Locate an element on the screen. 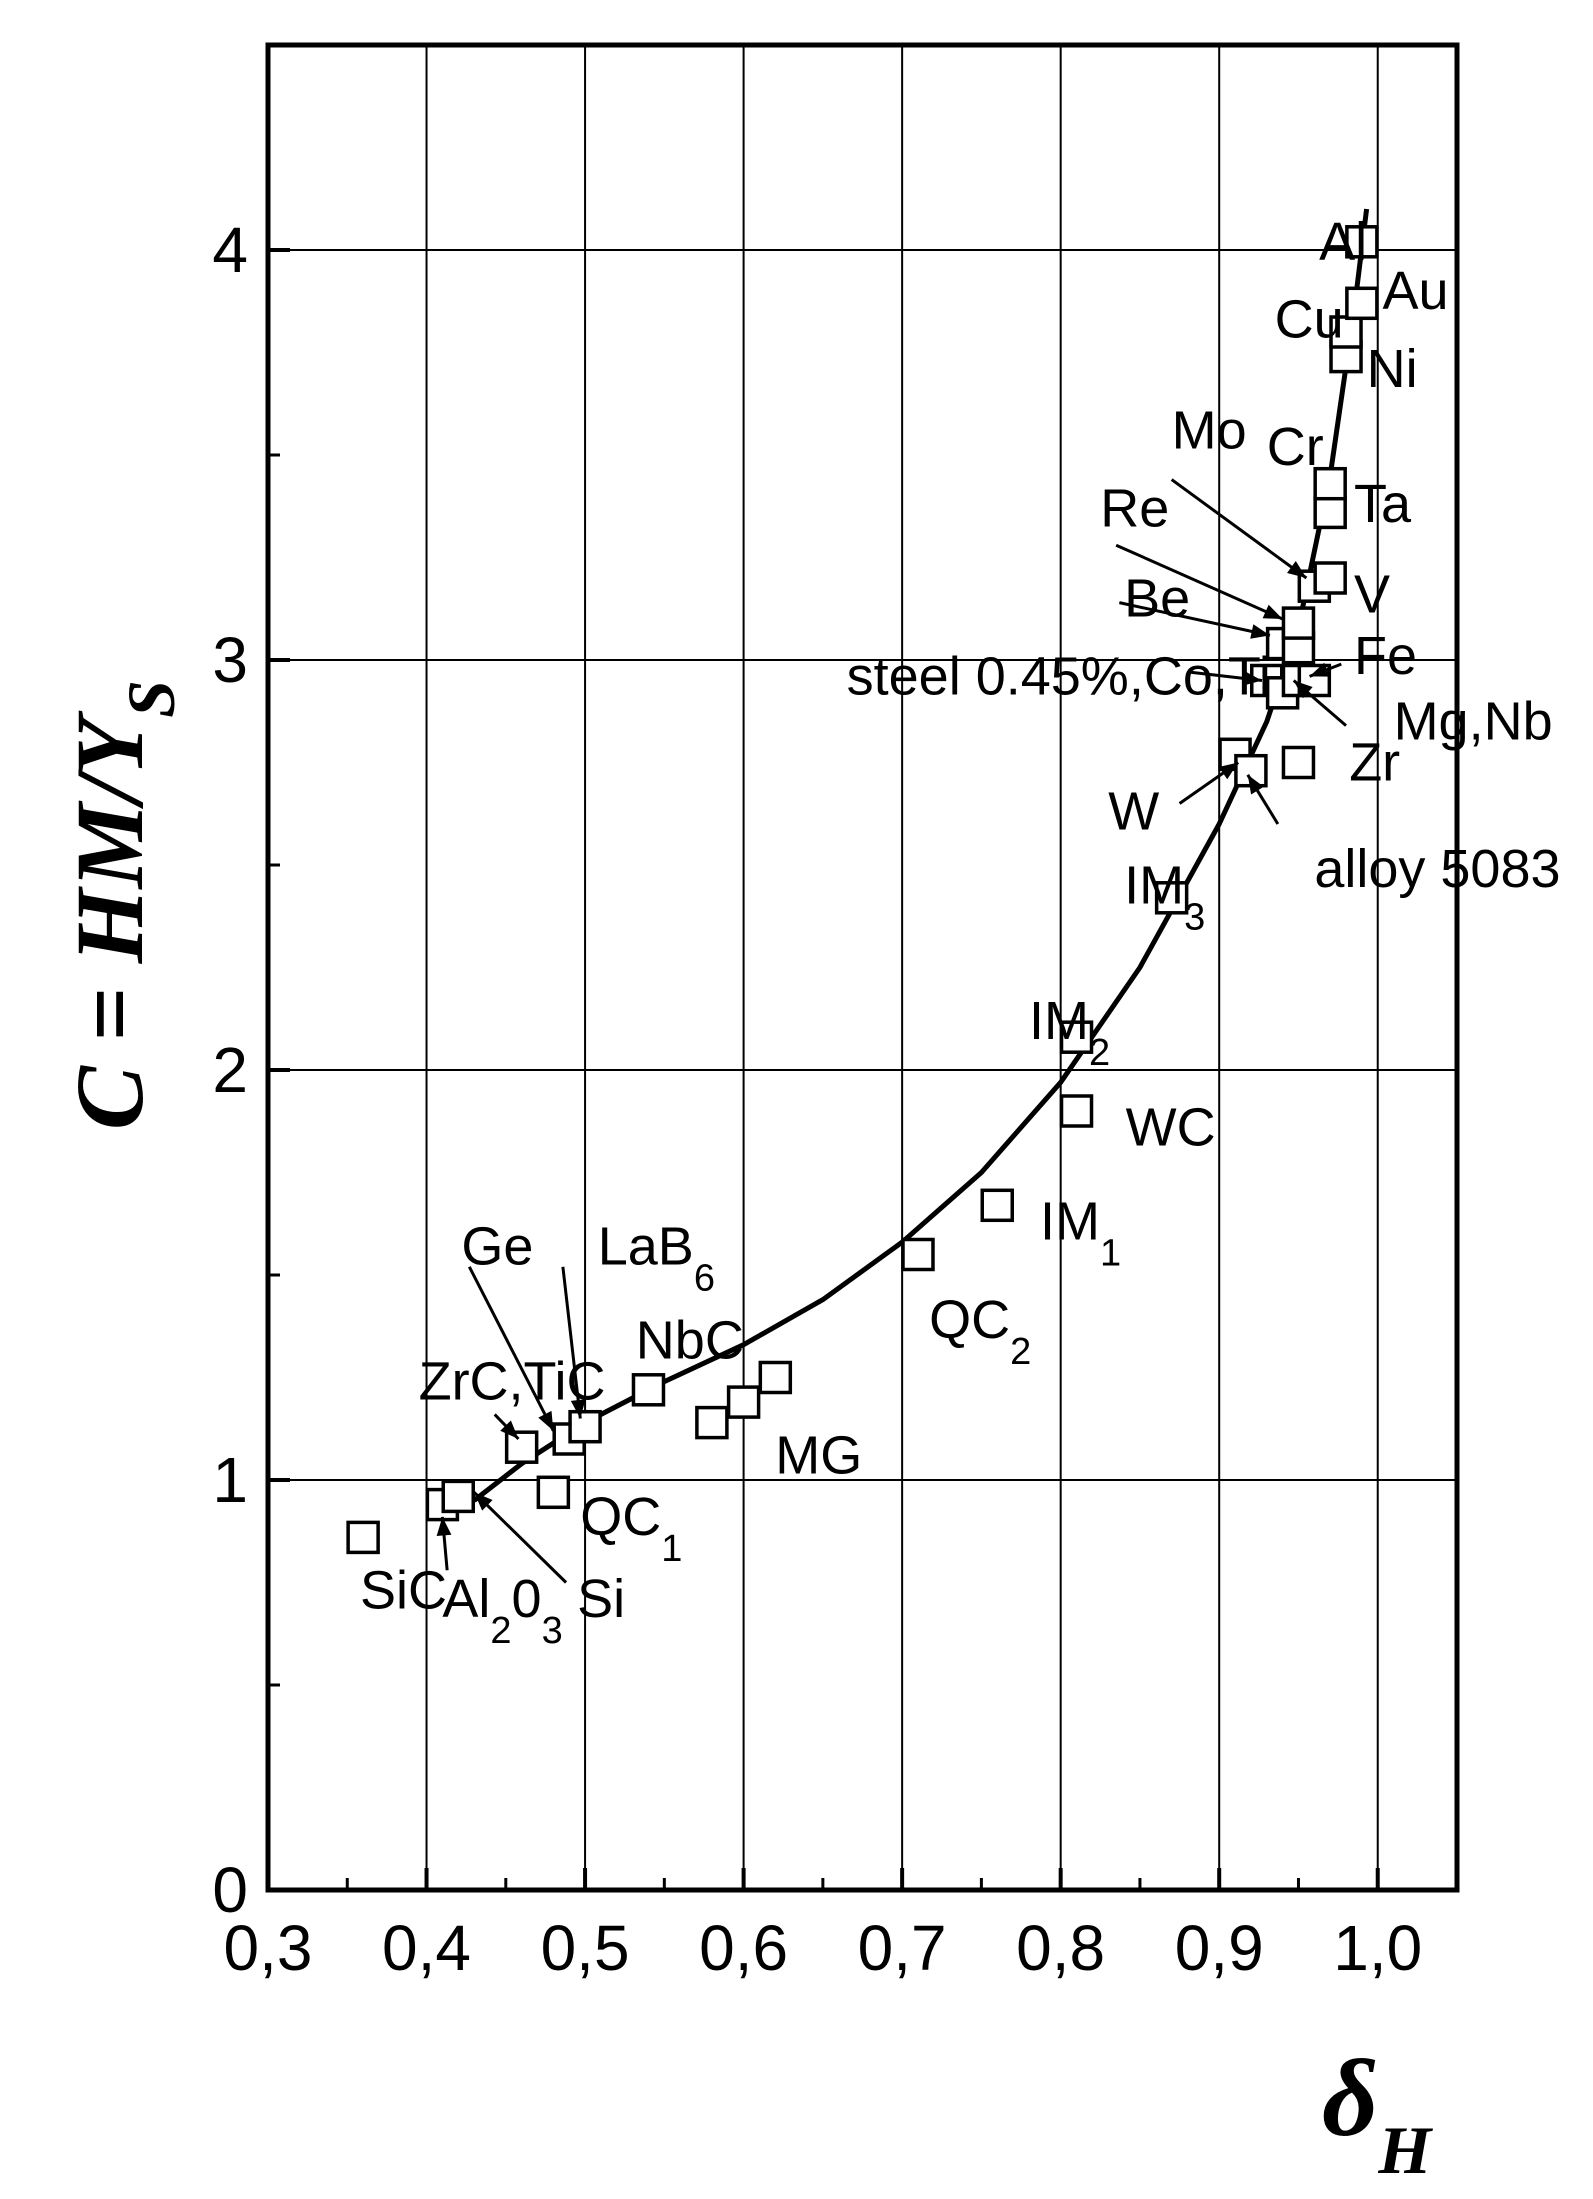  point-label-text: Al is located at coordinates (466, 1599).